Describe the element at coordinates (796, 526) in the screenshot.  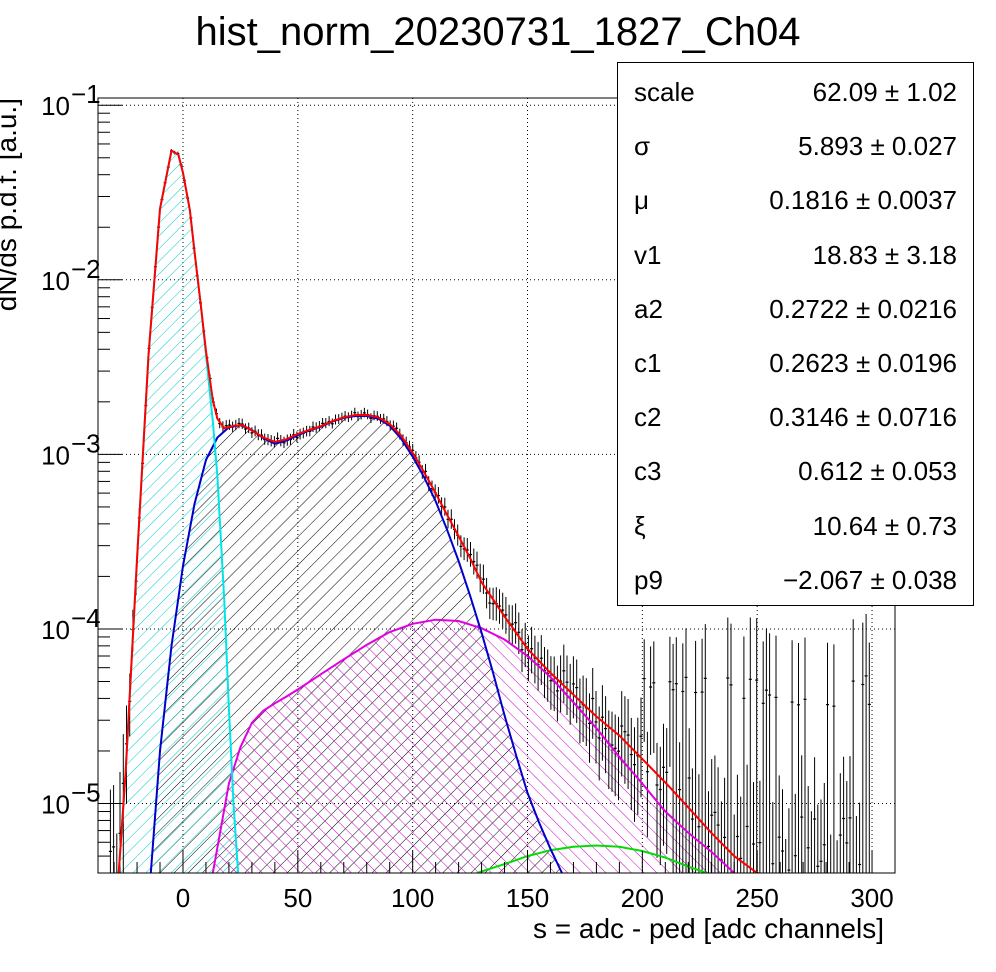
I see `stat-row: ξ 10.64 ± 0.73` at that location.